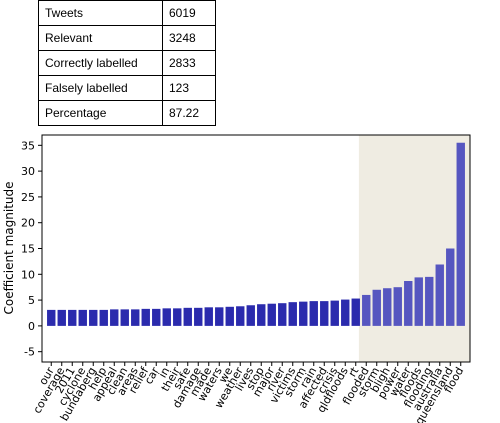  What do you see at coordinates (31, 300) in the screenshot?
I see `y-tick-label: 5` at bounding box center [31, 300].